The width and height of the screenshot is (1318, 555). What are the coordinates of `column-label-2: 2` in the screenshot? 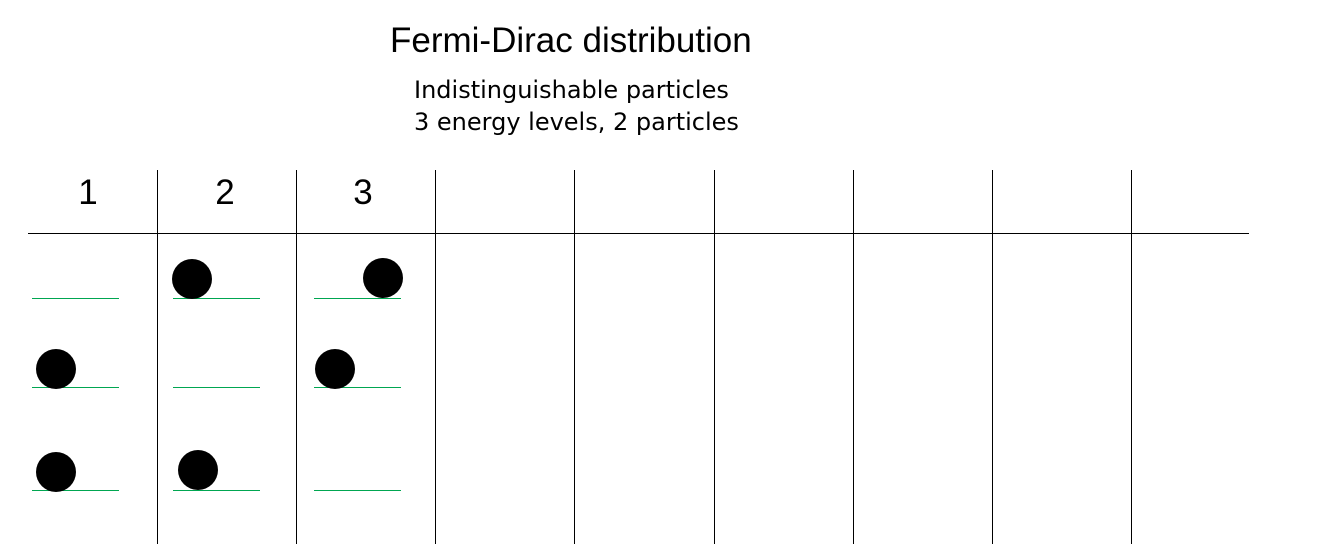 It's located at (225, 192).